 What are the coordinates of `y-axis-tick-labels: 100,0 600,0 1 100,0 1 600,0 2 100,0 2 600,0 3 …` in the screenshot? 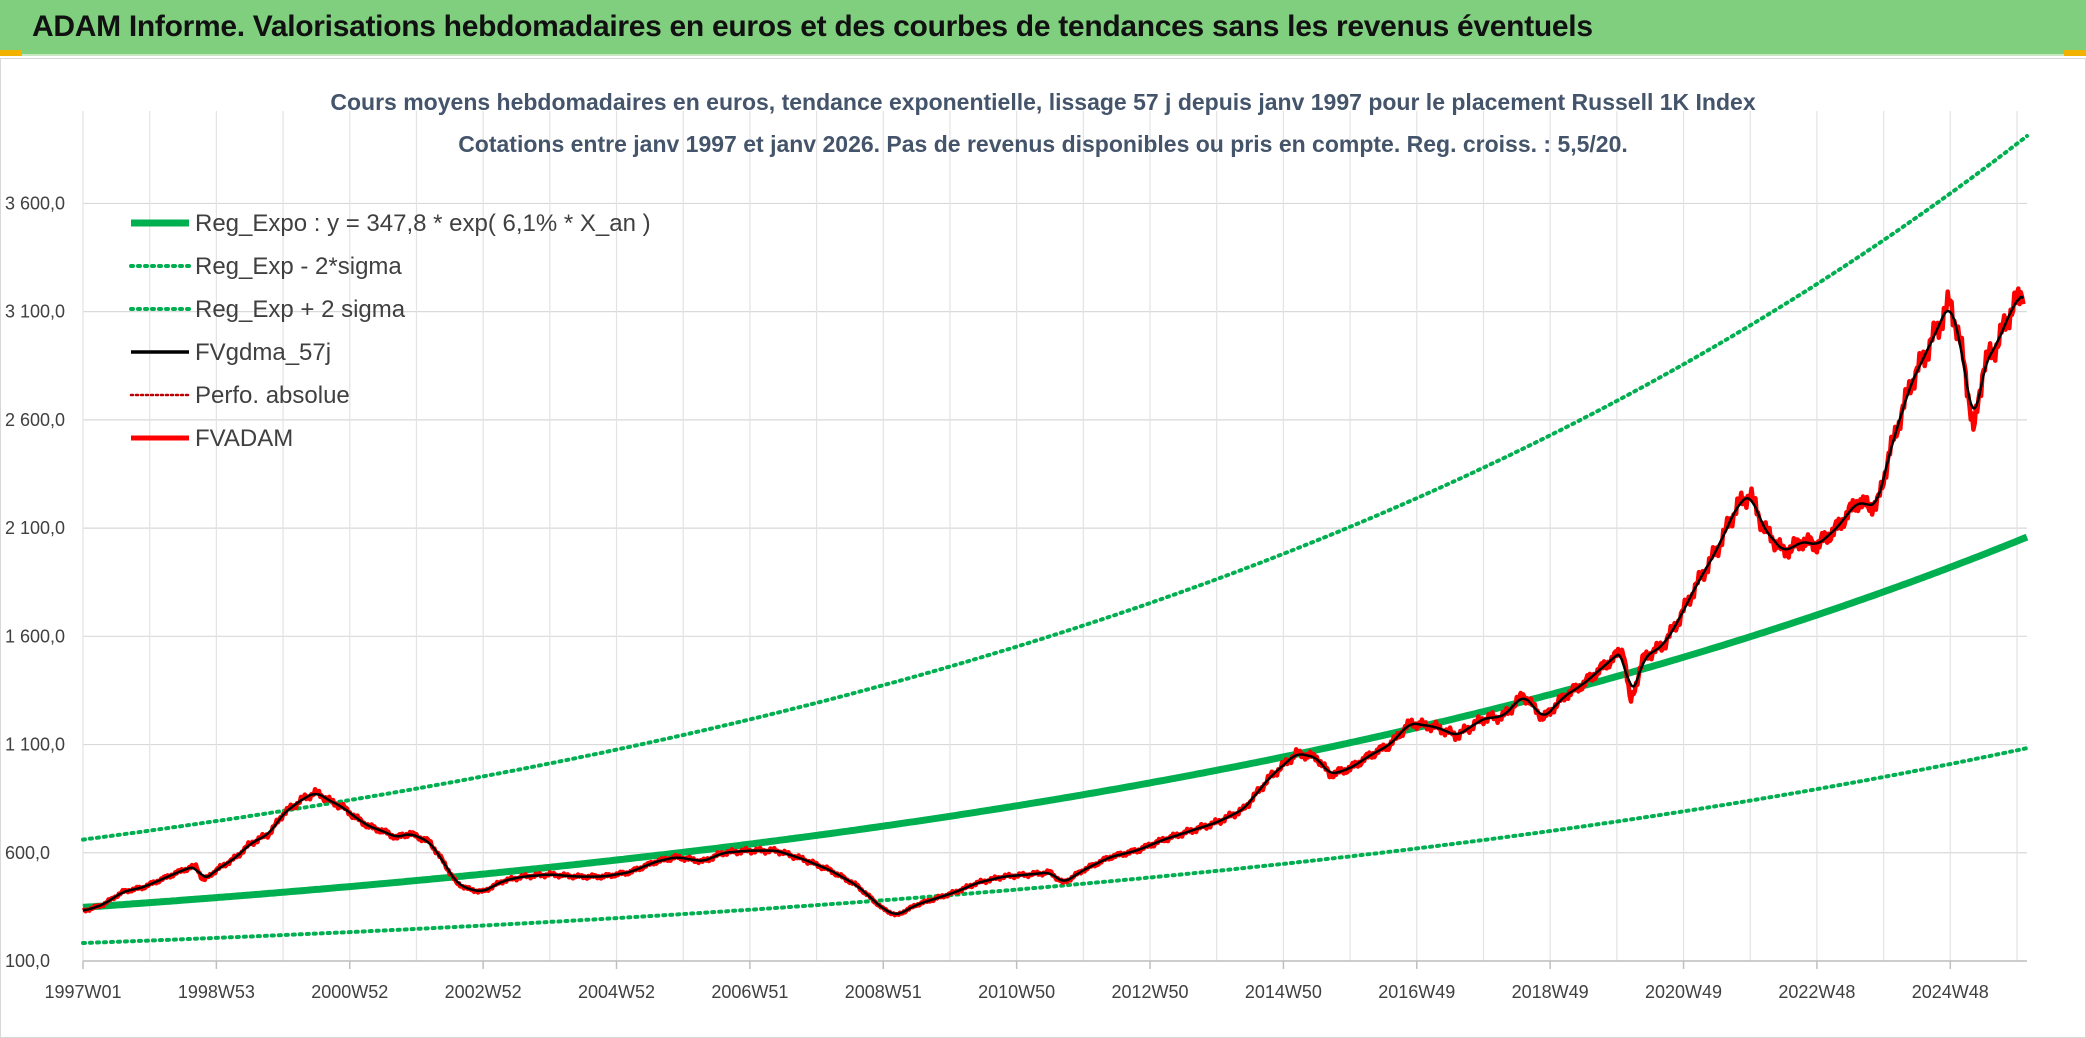 It's located at (35, 582).